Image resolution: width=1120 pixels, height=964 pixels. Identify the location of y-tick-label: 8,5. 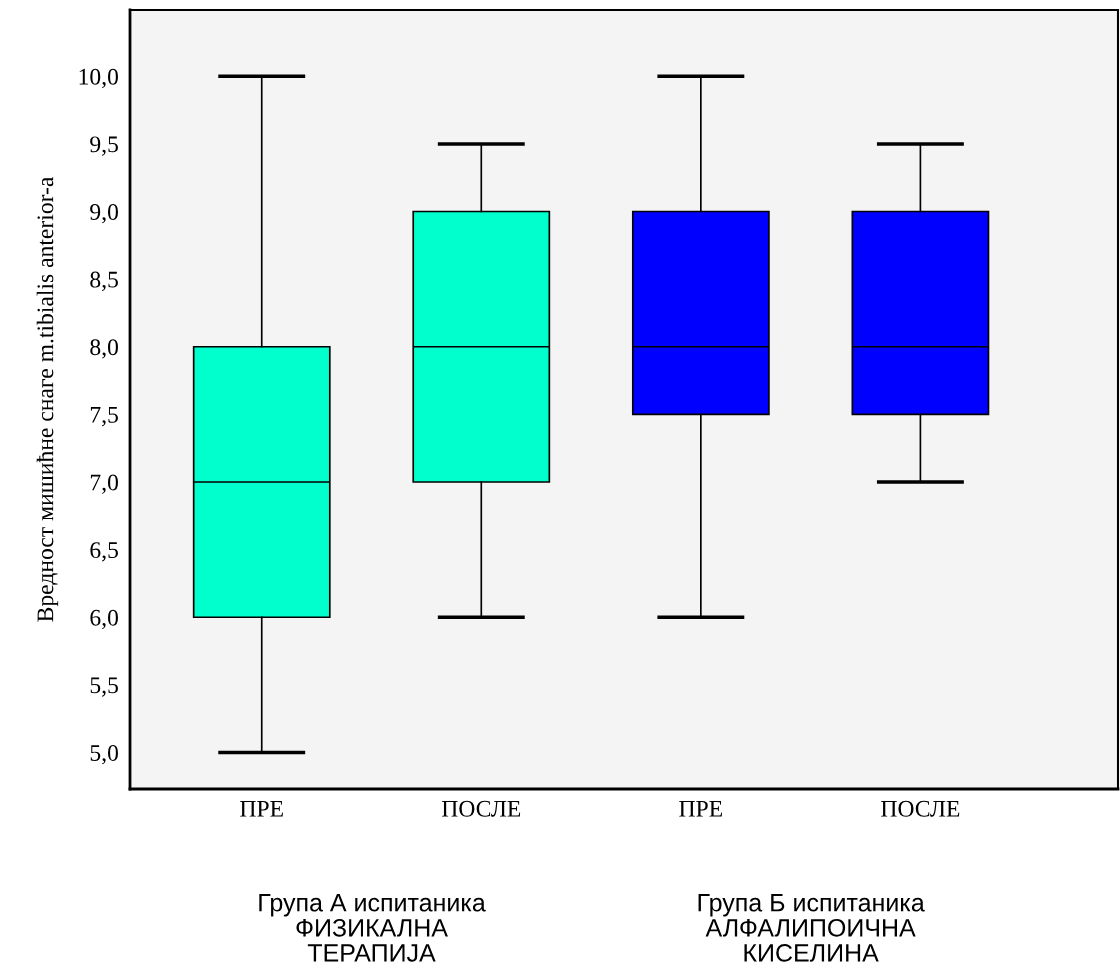
(104, 281).